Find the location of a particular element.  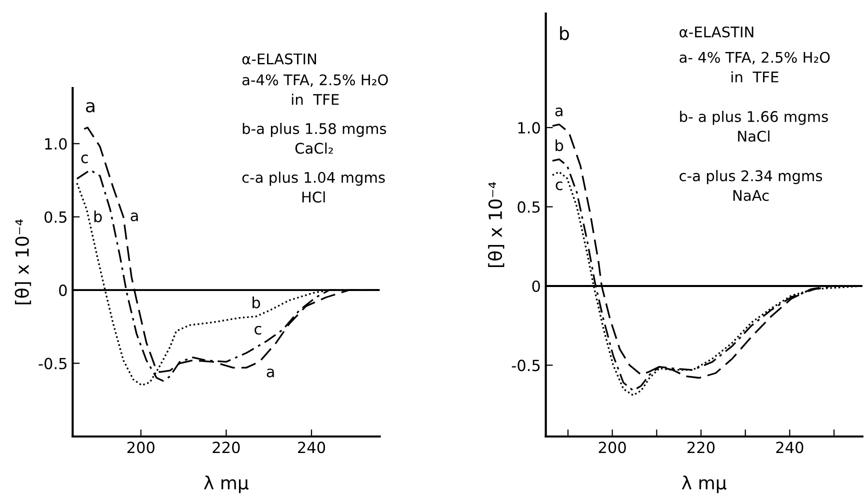

annotation: c-a plus 1.04 mgms HCl is located at coordinates (313, 187).